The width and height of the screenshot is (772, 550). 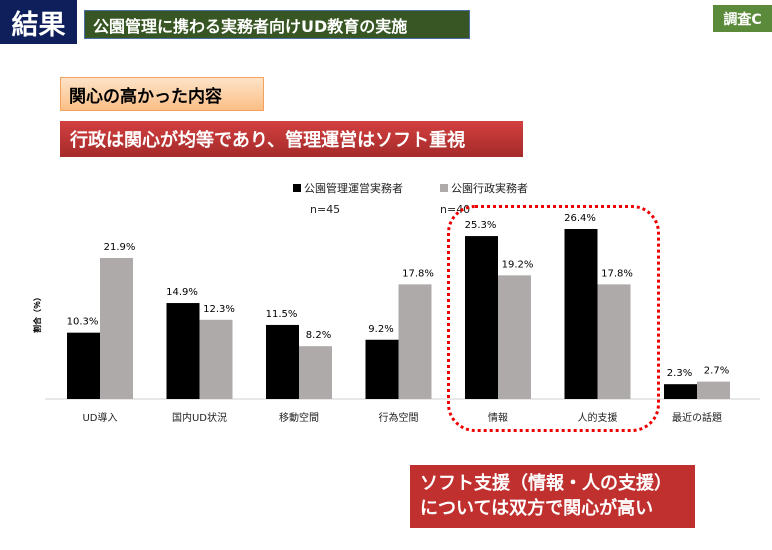 I want to click on slide-title: 公園管理に携わる実務者向けUD教育の実施, so click(x=277, y=24).